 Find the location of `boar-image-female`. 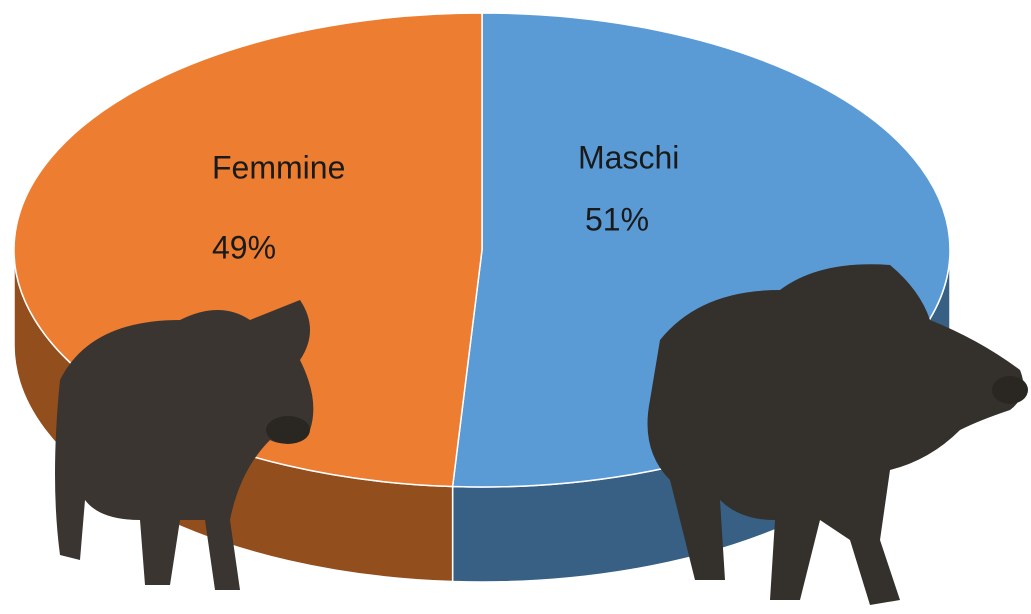

boar-image-female is located at coordinates (184, 445).